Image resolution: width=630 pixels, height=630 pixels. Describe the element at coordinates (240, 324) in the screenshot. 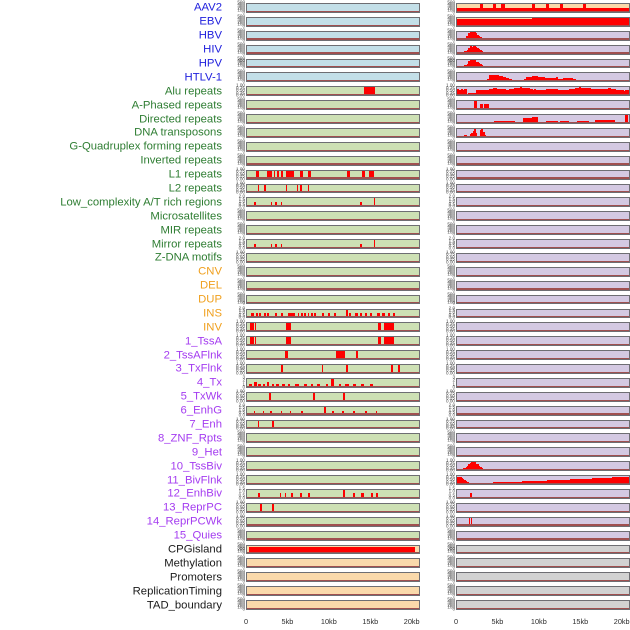

I see `y-tick-label: 0.75` at that location.